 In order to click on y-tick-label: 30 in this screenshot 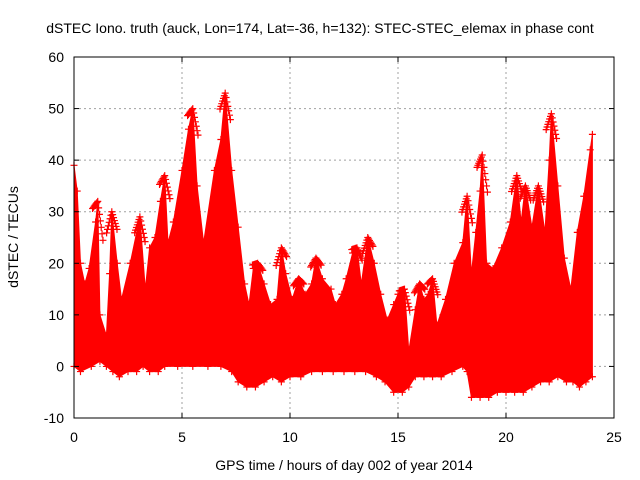, I will do `click(56, 212)`.